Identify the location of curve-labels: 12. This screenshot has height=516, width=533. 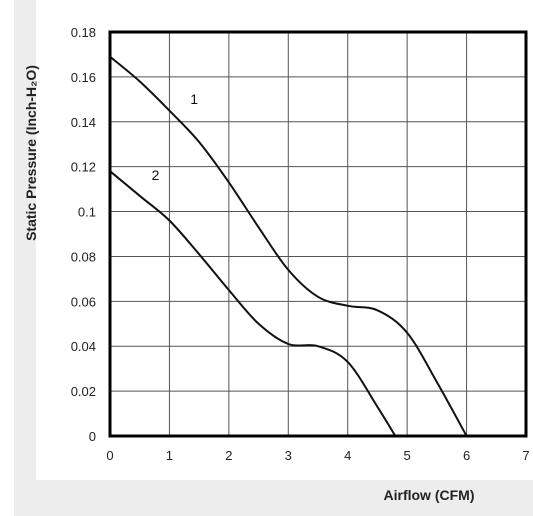
(175, 137).